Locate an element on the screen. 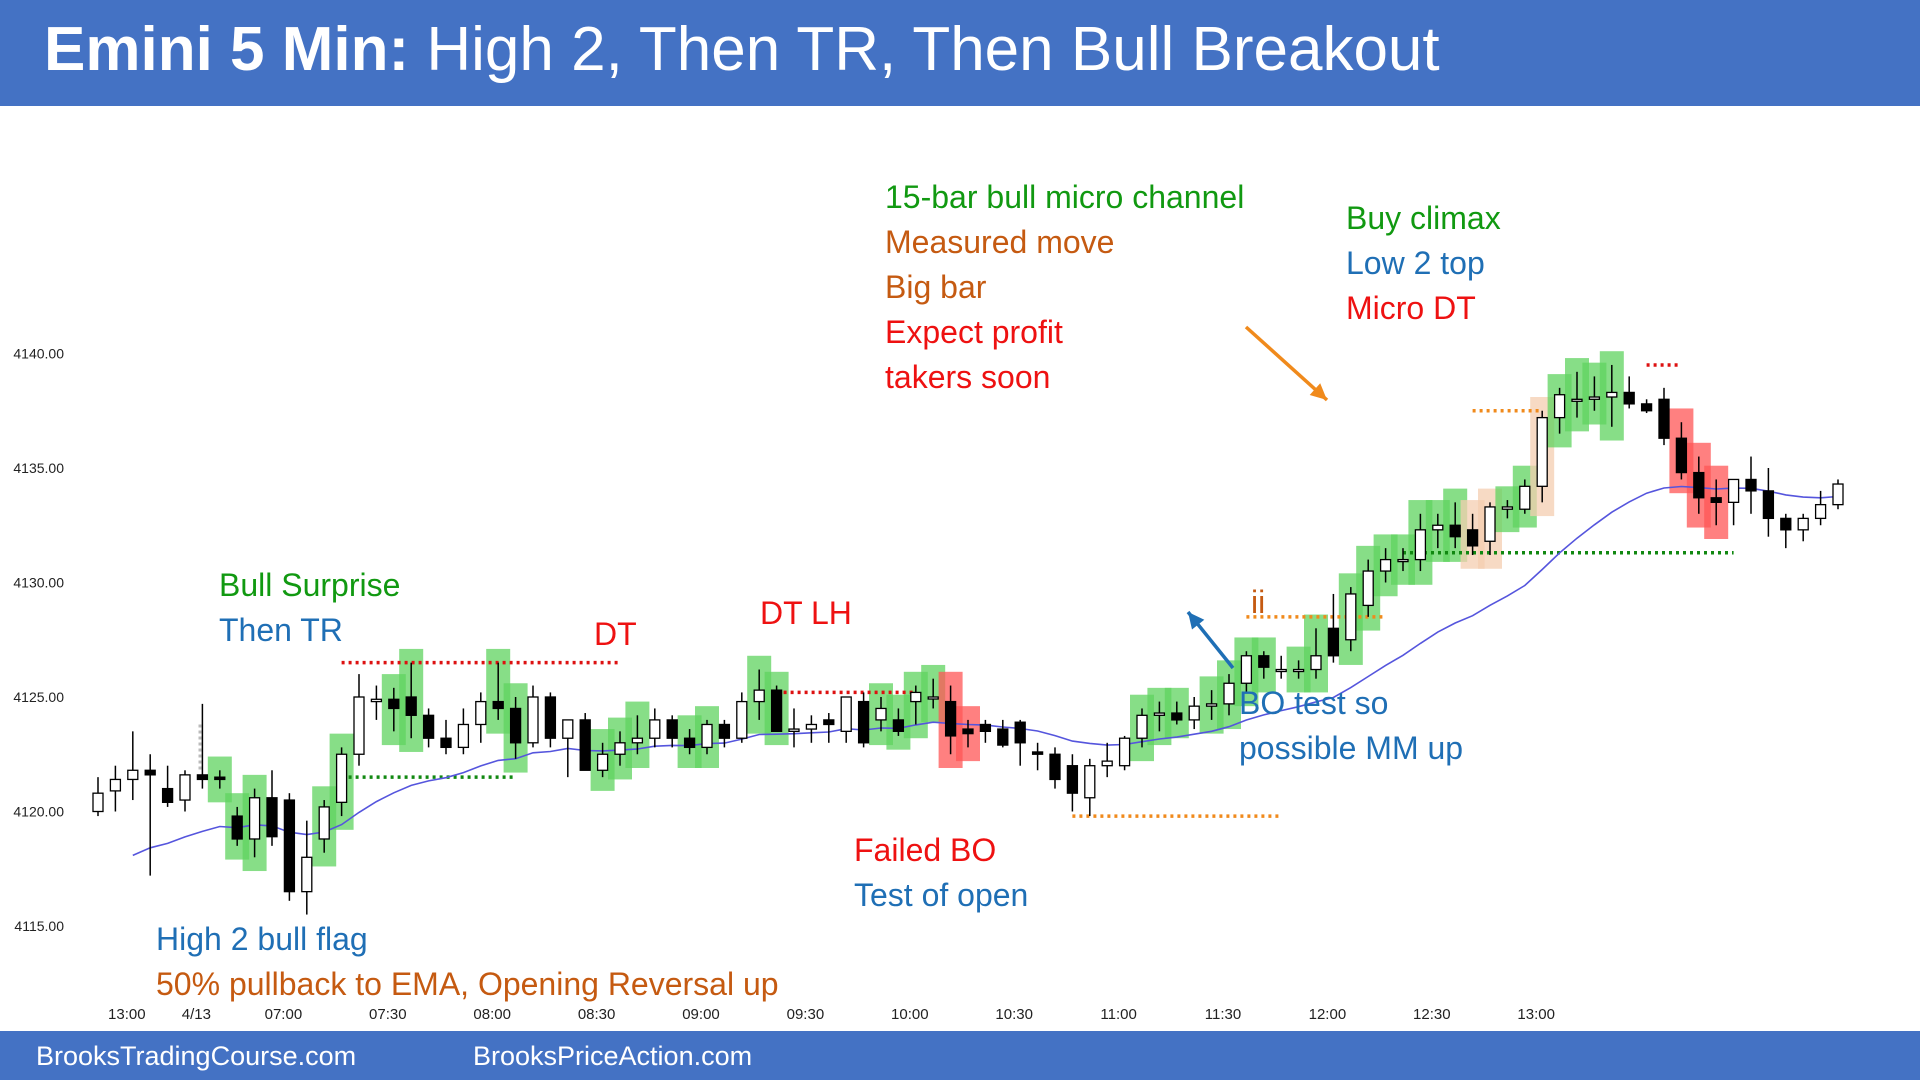 The height and width of the screenshot is (1080, 1920). footer-right-text: BrooksPriceAction.com is located at coordinates (613, 1056).